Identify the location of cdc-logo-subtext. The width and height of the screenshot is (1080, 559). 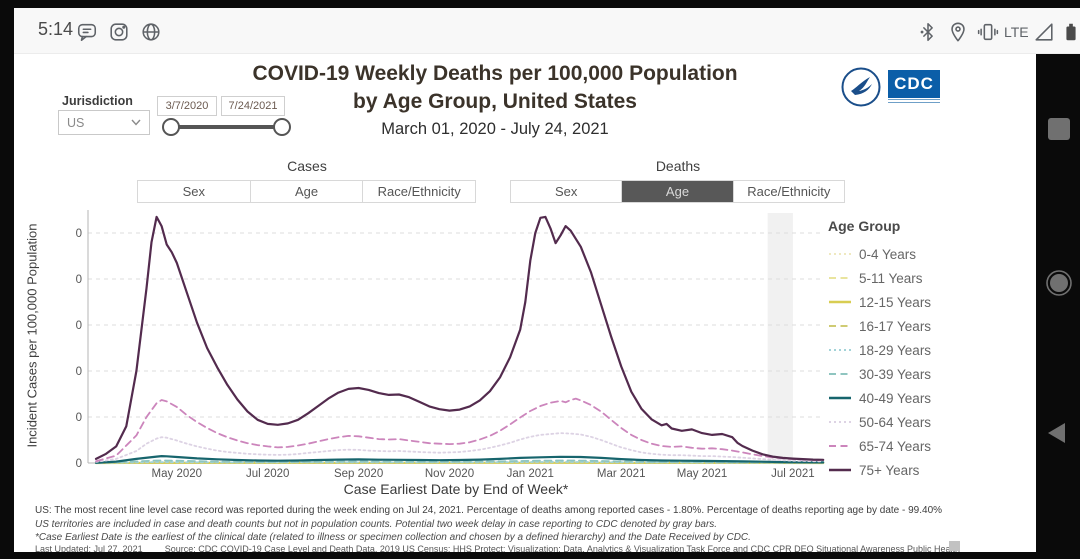
(914, 102).